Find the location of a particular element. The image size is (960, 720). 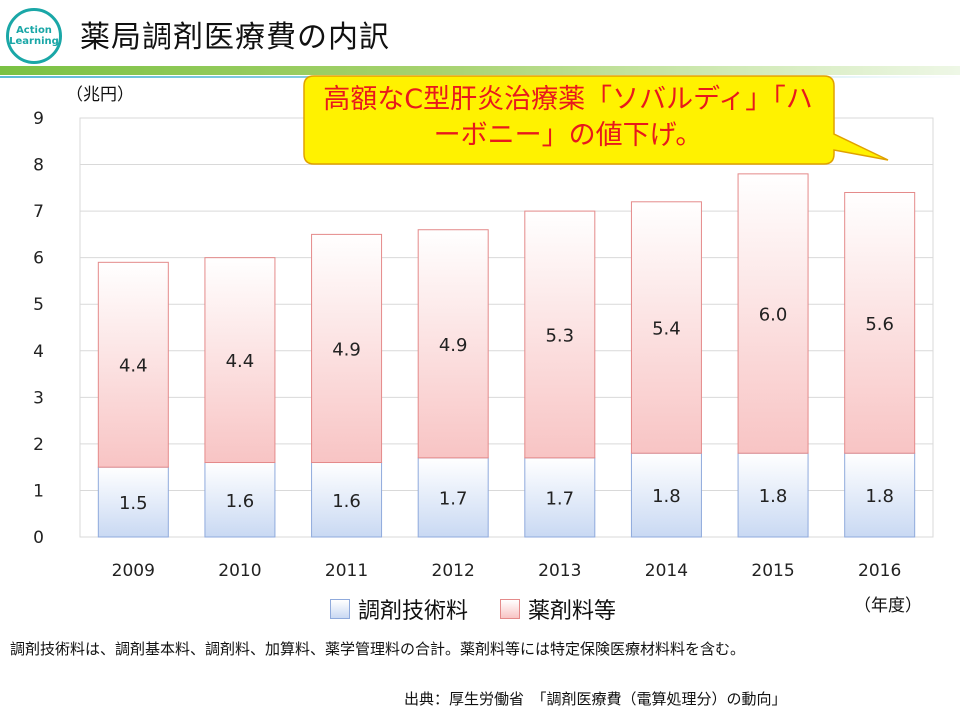

y-tick-label: 0 is located at coordinates (38, 538).